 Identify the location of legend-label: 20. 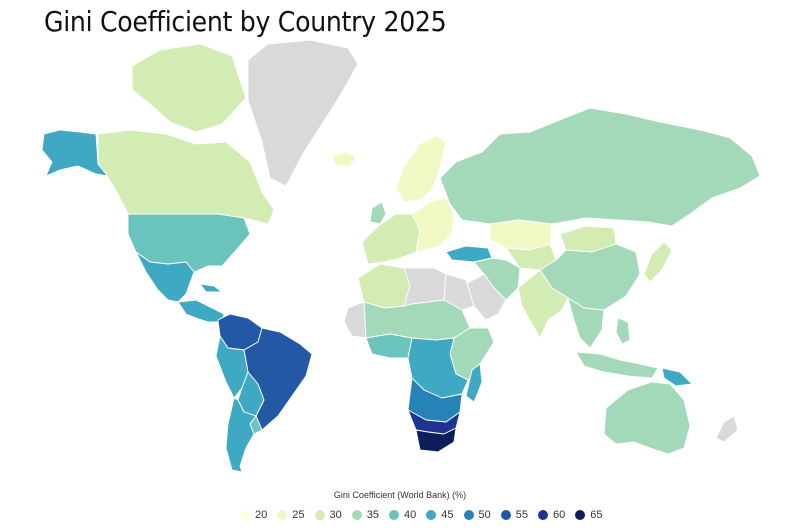
(261, 515).